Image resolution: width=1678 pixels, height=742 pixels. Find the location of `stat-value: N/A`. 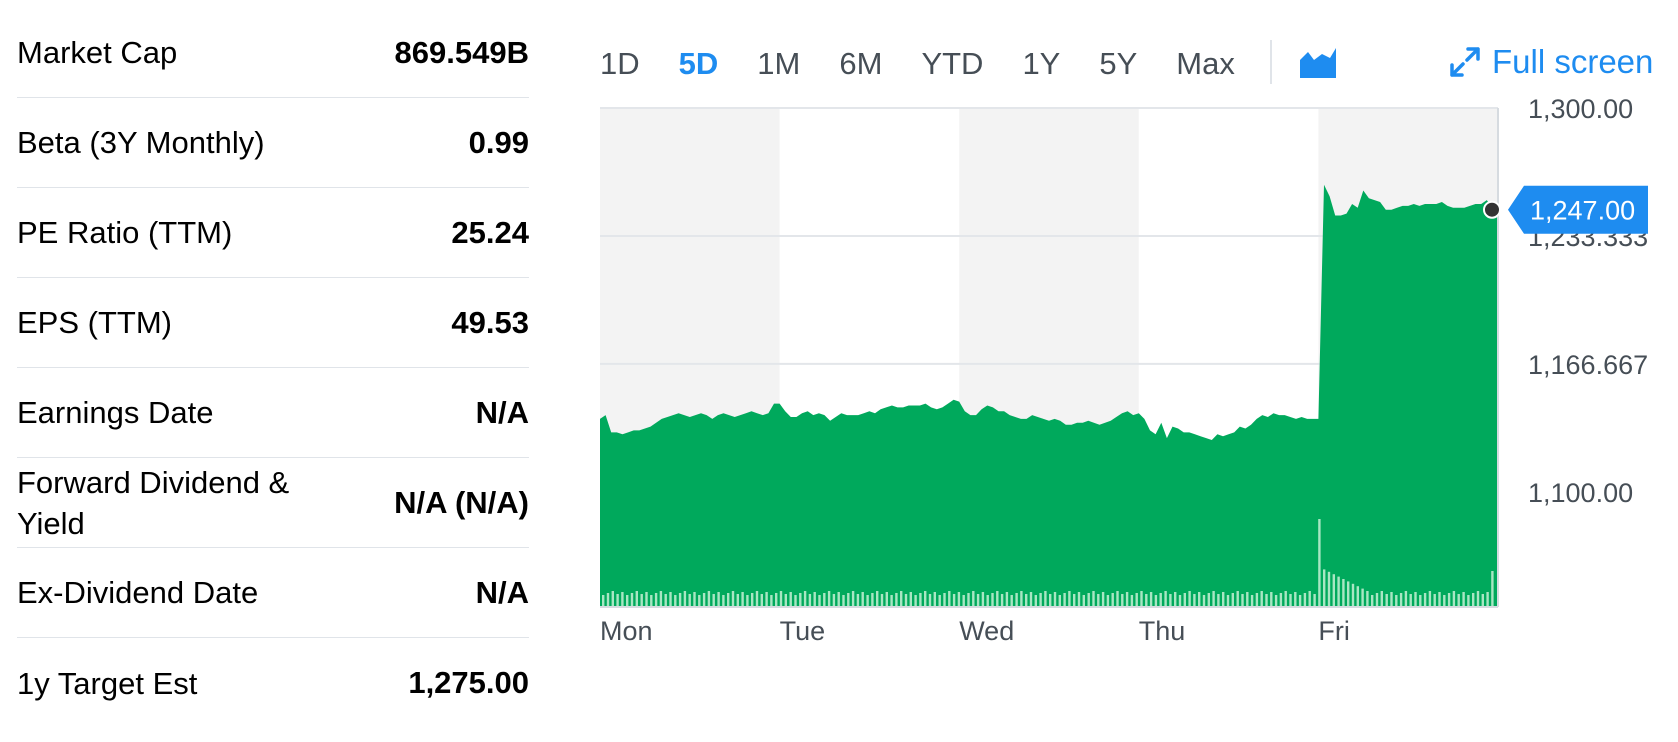

stat-value: N/A is located at coordinates (502, 592).